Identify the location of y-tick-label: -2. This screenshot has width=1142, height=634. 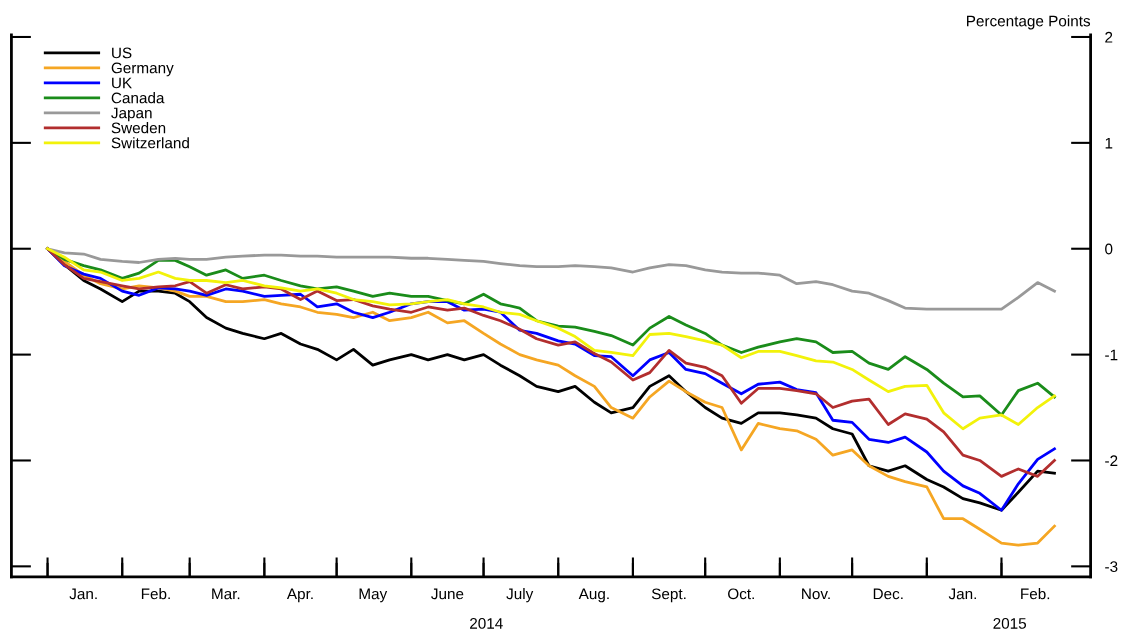
(1111, 461).